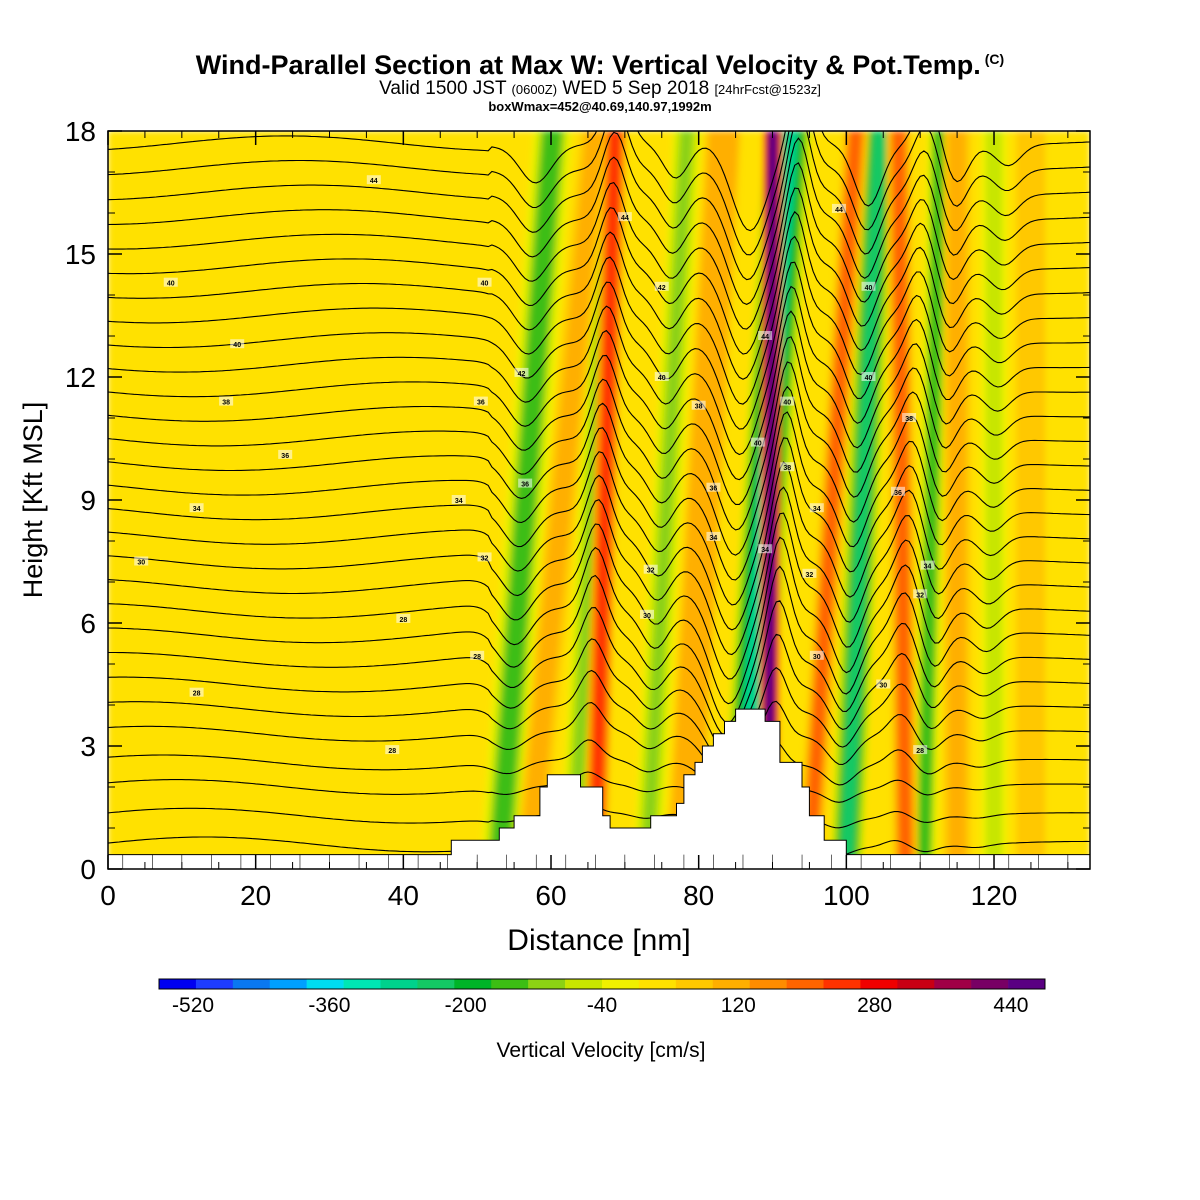 The width and height of the screenshot is (1200, 1200). I want to click on colorbar-tick-label: 440, so click(1010, 1005).